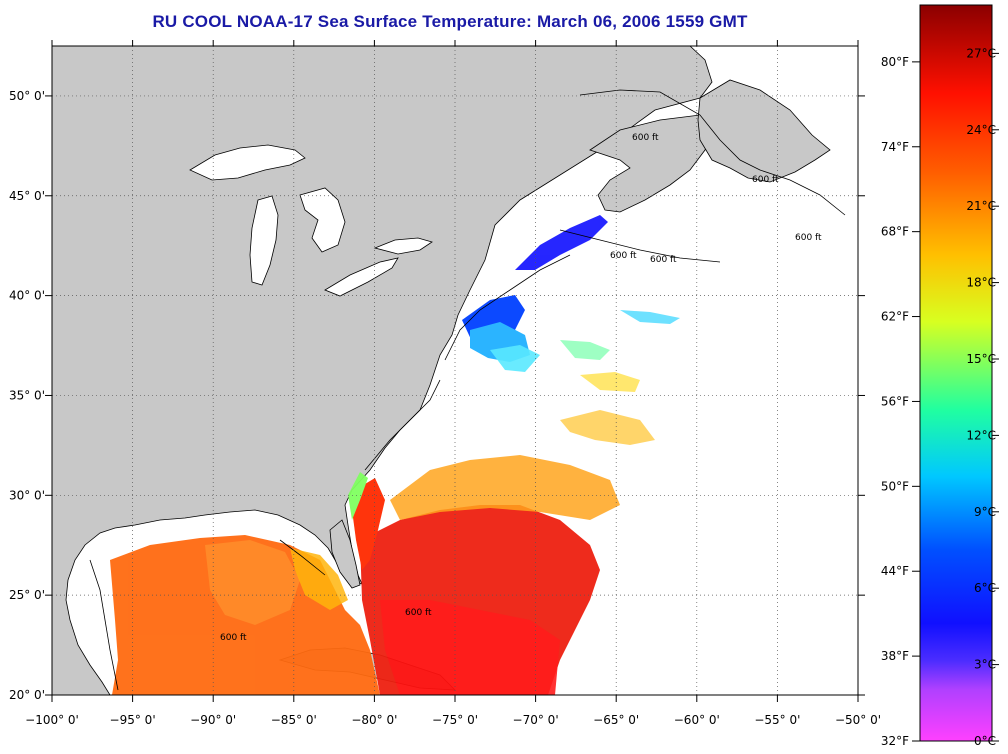  Describe the element at coordinates (319, 579) in the screenshot. I see `sst-gulf-shelf` at that location.